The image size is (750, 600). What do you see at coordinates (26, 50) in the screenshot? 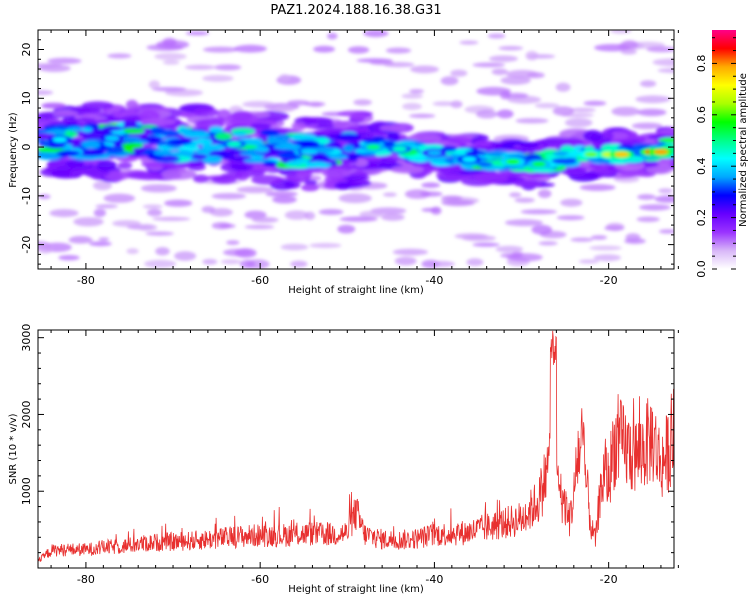
I see `tick-label: 20` at bounding box center [26, 50].